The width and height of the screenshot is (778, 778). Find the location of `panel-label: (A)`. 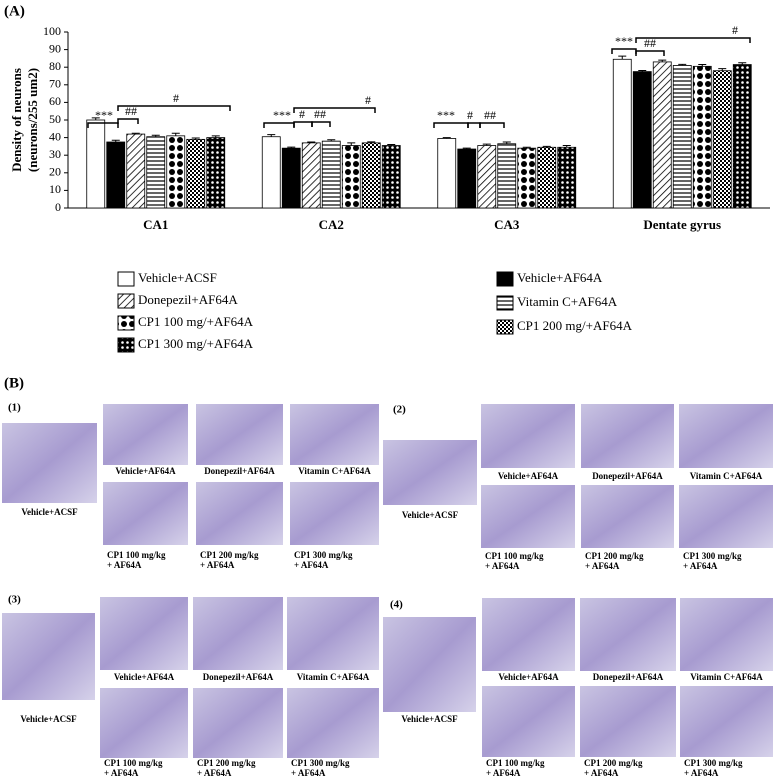

panel-label: (A) is located at coordinates (14, 11).